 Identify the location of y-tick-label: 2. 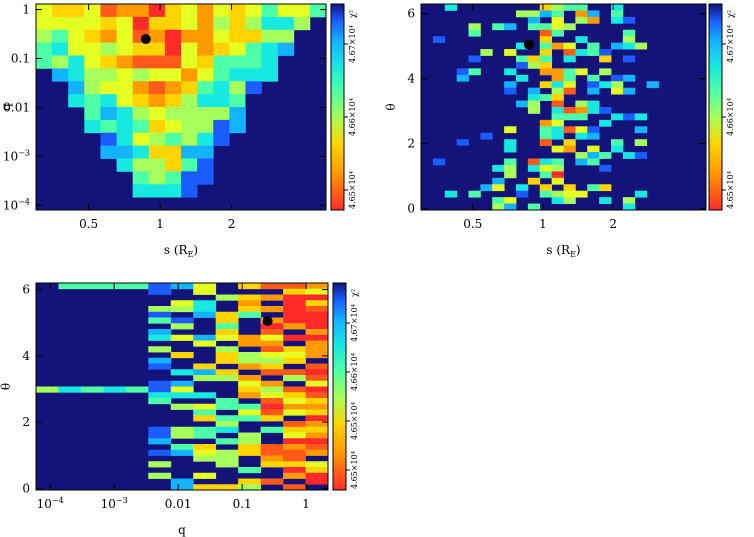
(26, 422).